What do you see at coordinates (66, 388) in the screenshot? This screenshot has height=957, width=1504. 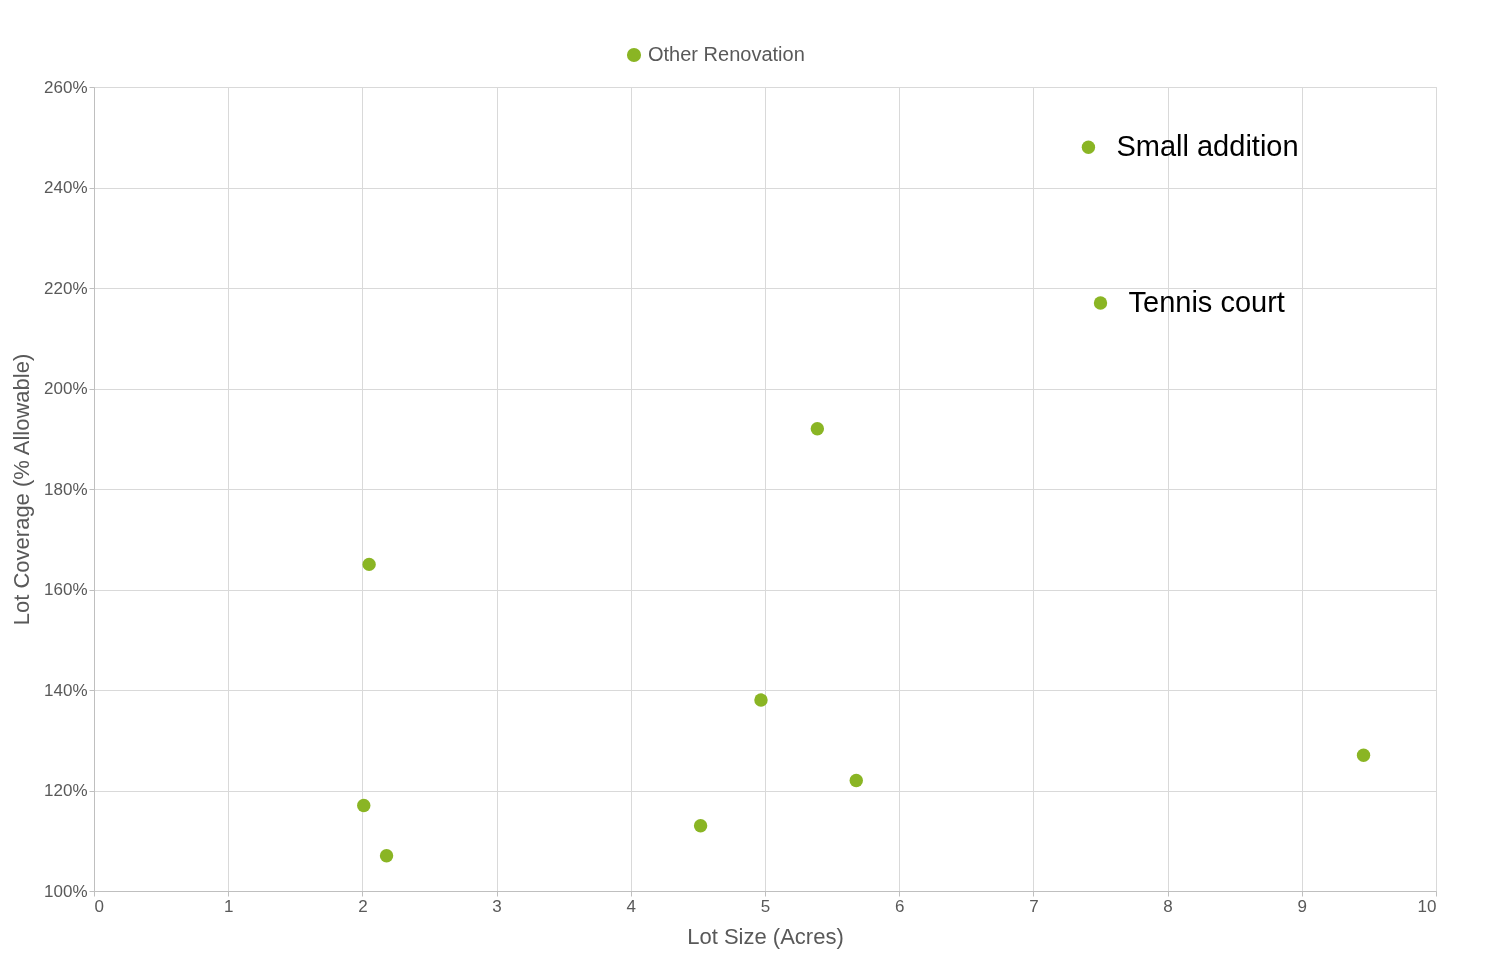 I see `y-tick-label: 200%` at bounding box center [66, 388].